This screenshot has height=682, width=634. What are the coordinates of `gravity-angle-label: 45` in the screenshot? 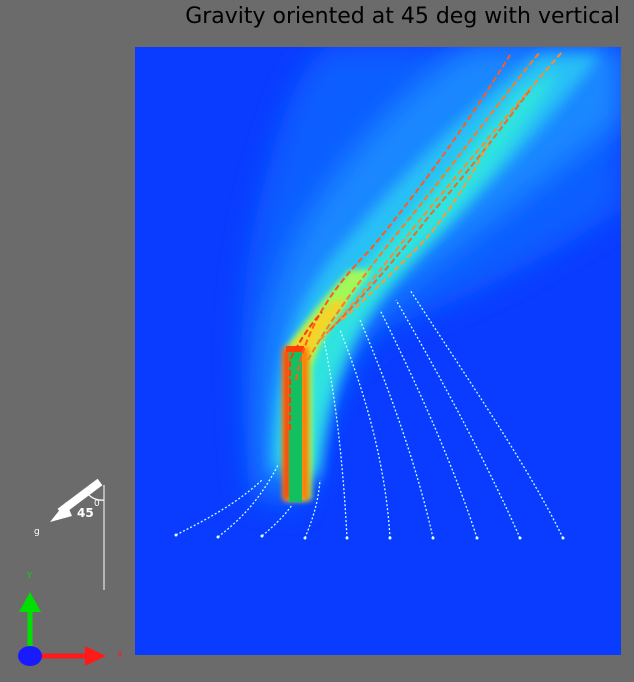 It's located at (85, 513).